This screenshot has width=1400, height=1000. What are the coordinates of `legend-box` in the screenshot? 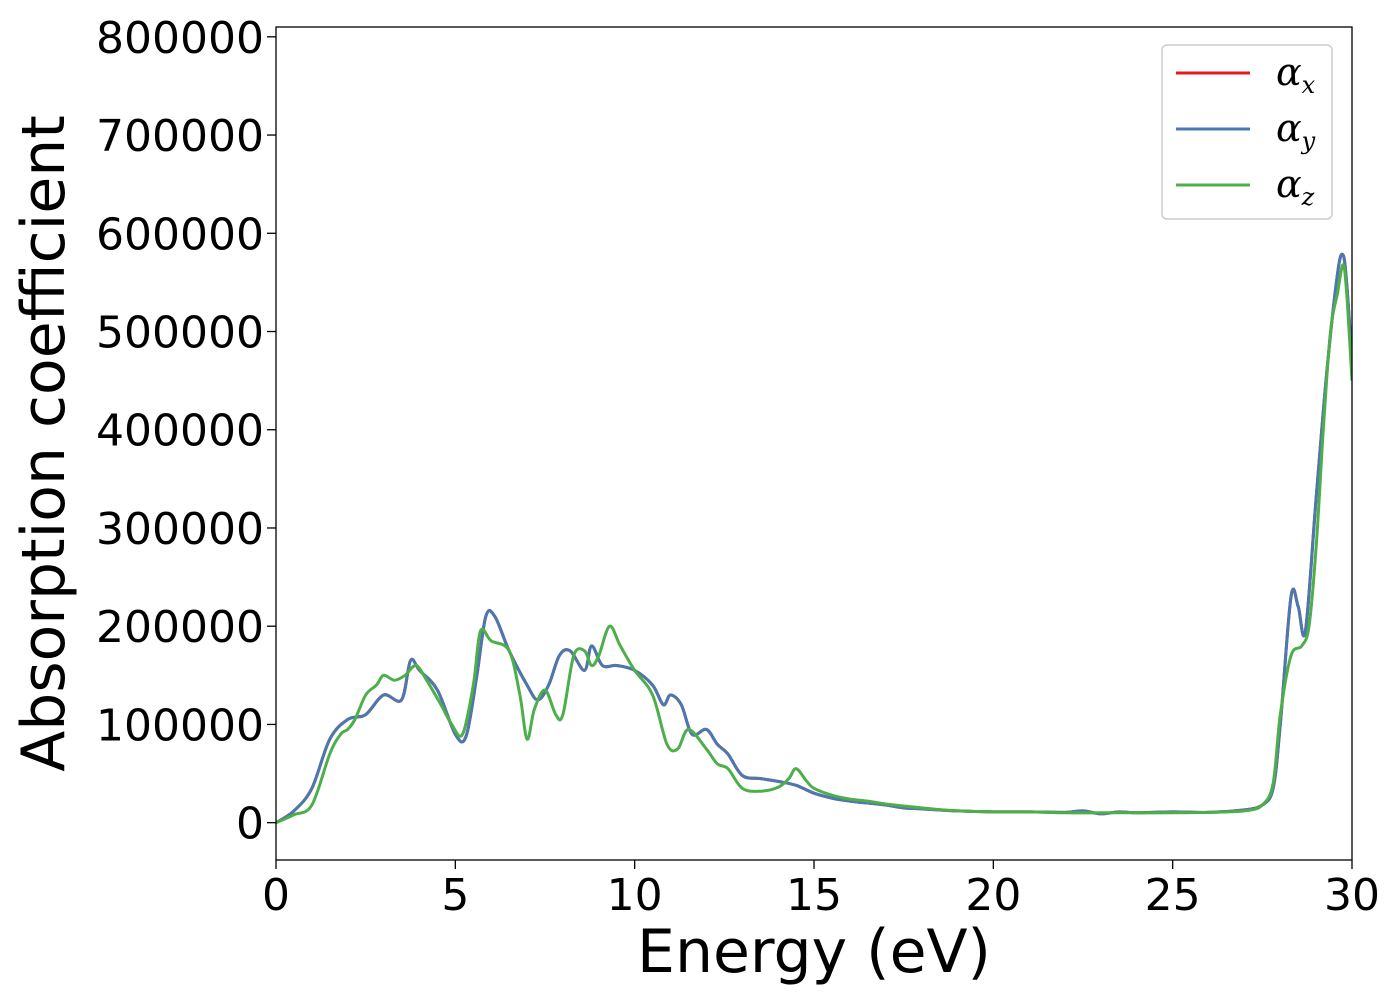 It's located at (1247, 132).